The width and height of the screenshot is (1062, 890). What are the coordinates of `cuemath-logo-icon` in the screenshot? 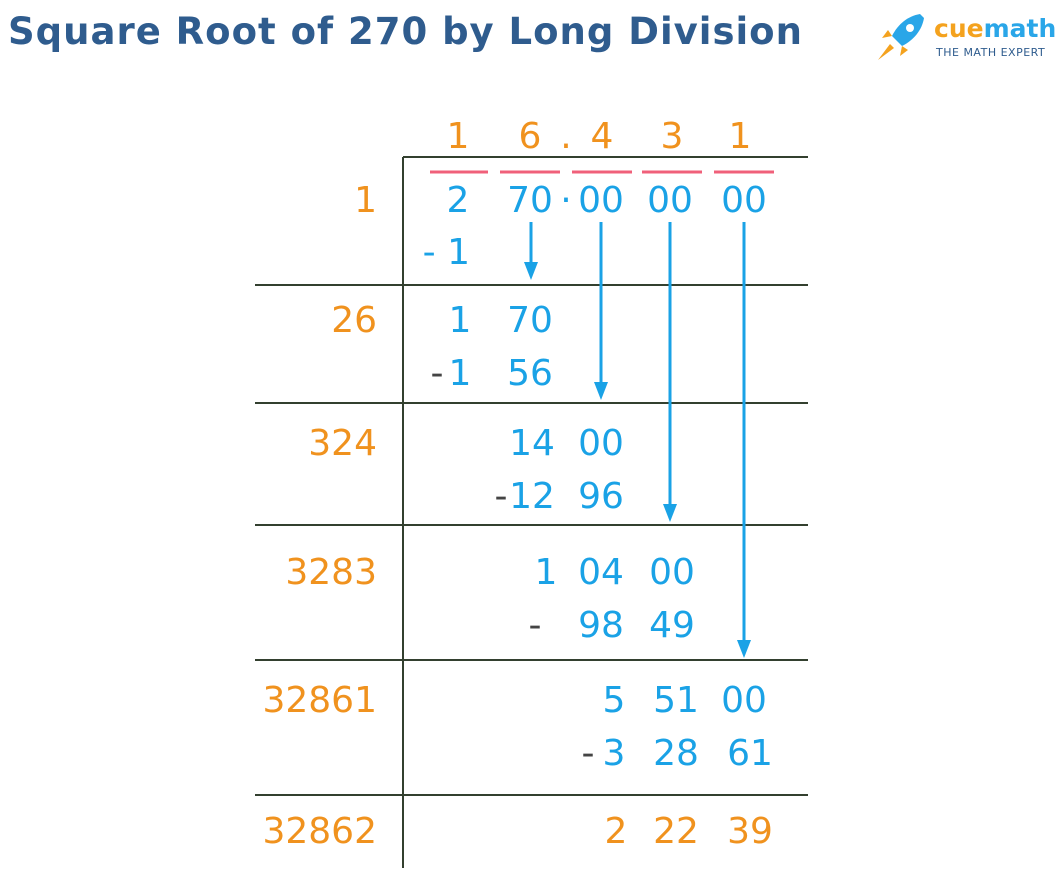 It's located at (901, 37).